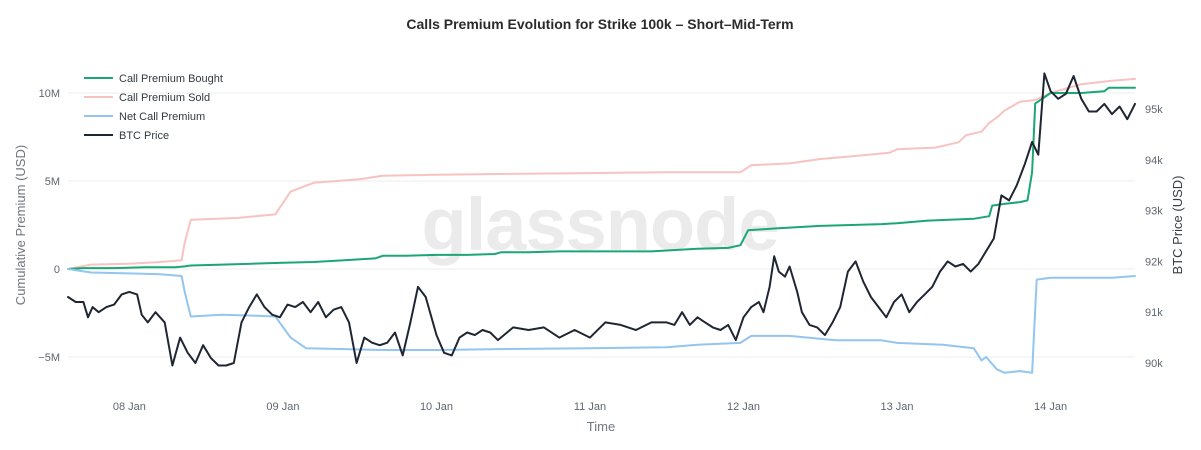 The image size is (1201, 450). I want to click on legend-label-btc: BTC Price, so click(144, 136).